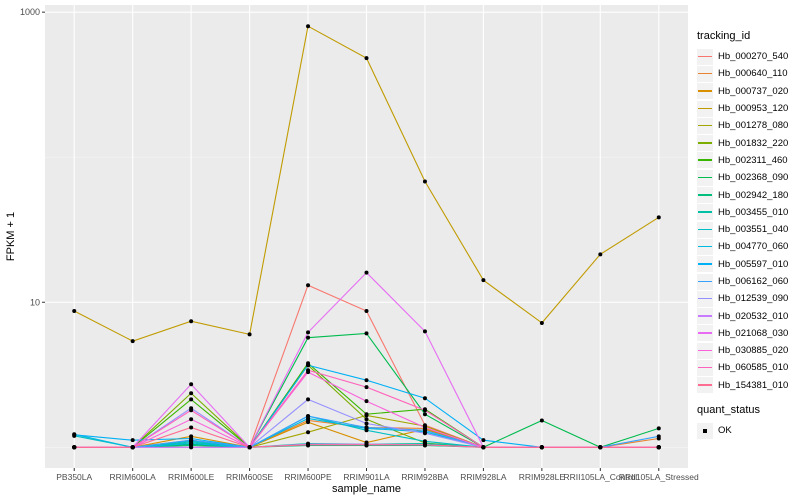 The width and height of the screenshot is (800, 500). Describe the element at coordinates (191, 477) in the screenshot. I see `x-tick-label: RRIM600LE` at that location.